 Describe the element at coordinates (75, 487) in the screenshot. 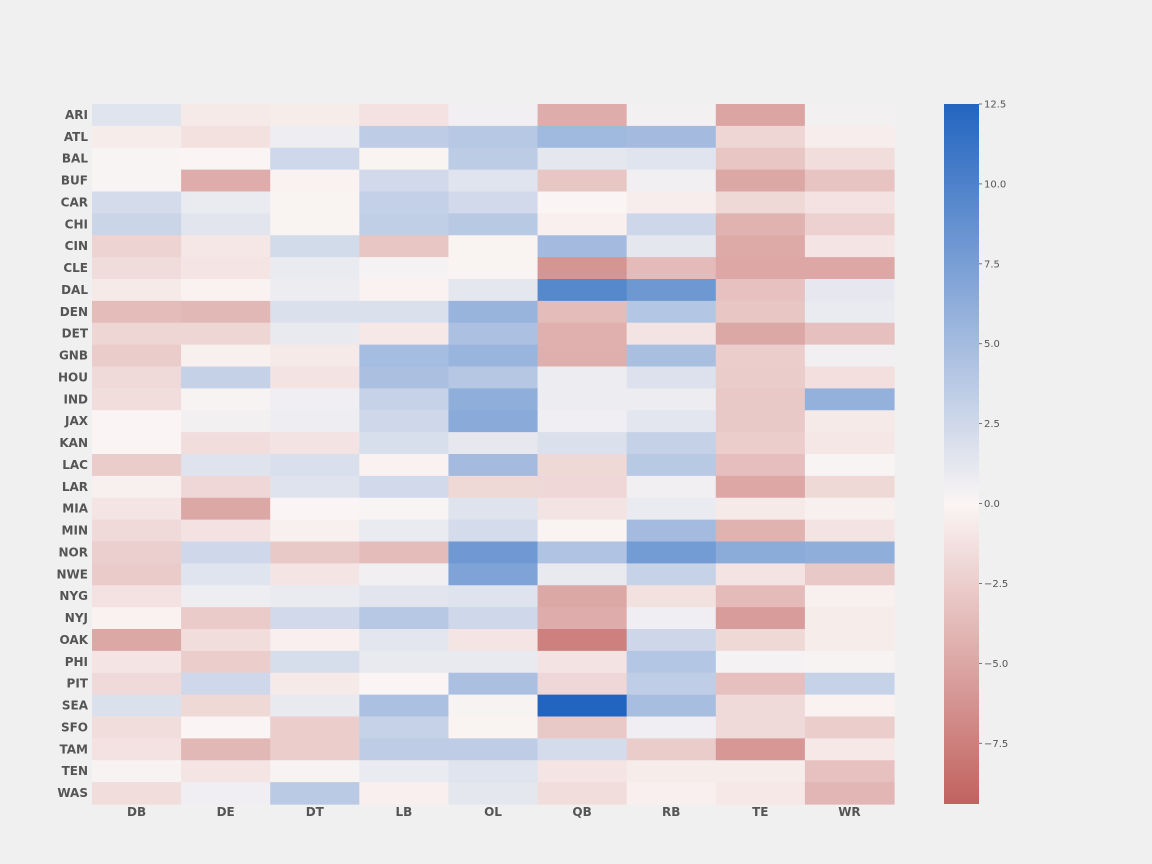

I see `row-label-lar: LAR` at that location.